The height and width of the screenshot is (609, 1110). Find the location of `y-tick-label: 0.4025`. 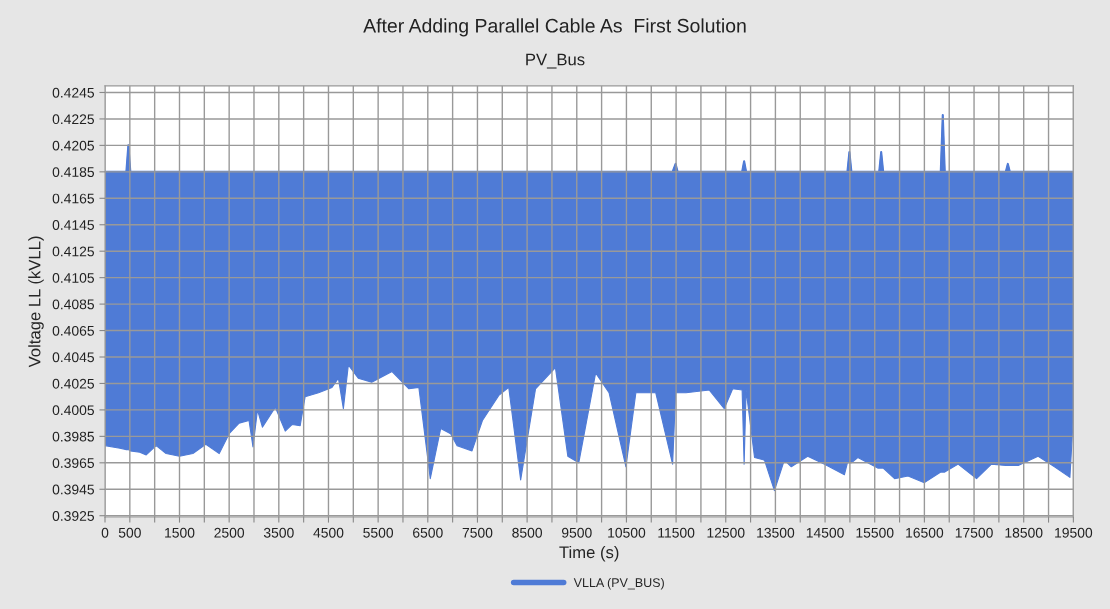

y-tick-label: 0.4025 is located at coordinates (73, 383).